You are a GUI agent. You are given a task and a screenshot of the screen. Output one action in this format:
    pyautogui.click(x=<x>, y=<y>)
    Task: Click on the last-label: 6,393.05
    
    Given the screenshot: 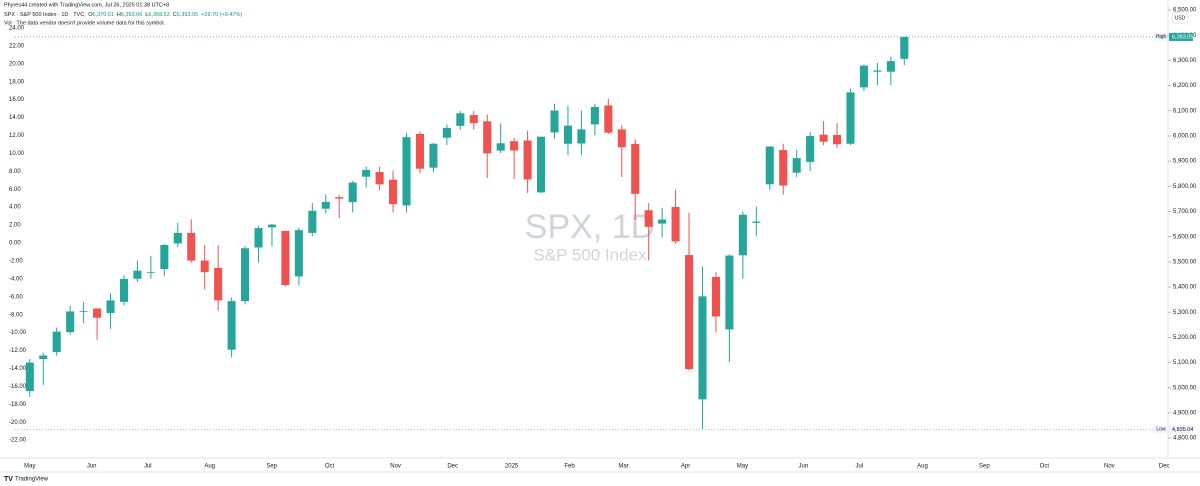 What is the action you would take?
    pyautogui.click(x=1182, y=37)
    